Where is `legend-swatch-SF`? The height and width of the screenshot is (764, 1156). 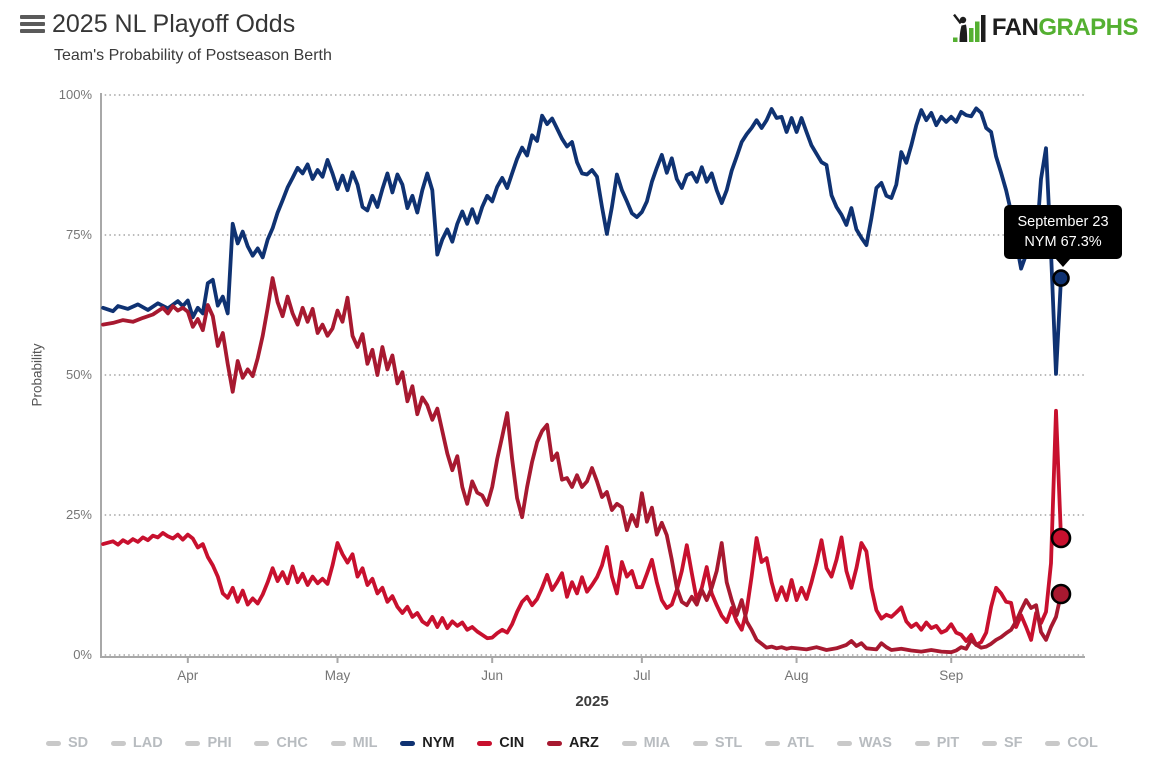 legend-swatch-SF is located at coordinates (990, 743).